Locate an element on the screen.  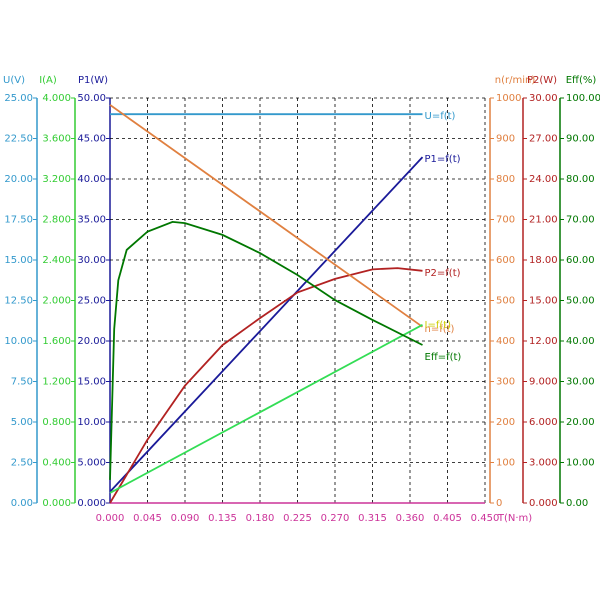
y-tick-label: 700 is located at coordinates (505, 220).